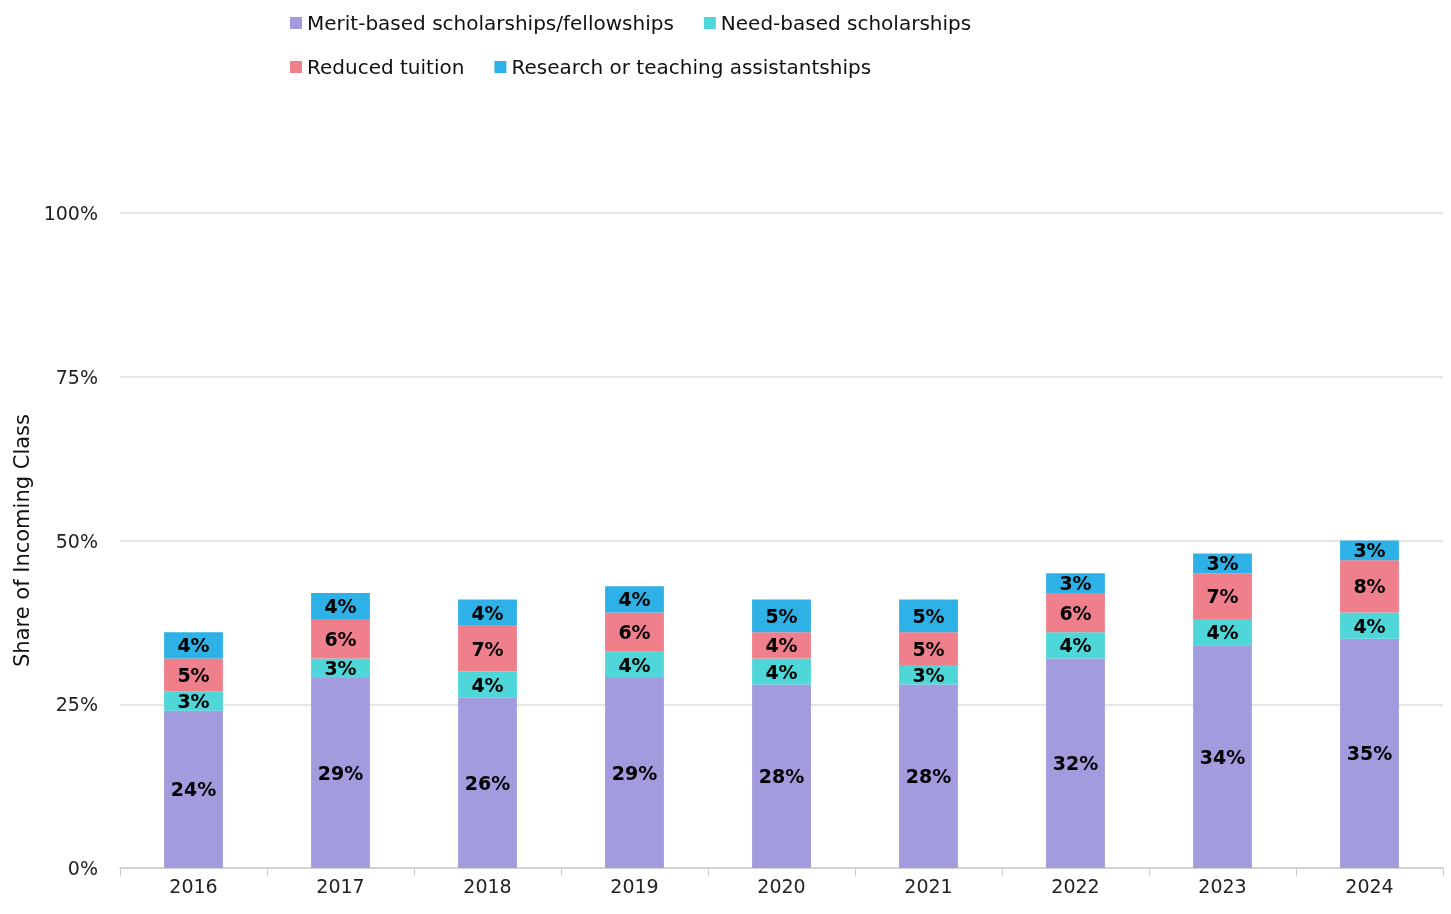 The width and height of the screenshot is (1451, 914). What do you see at coordinates (76, 540) in the screenshot?
I see `y-tick-label: 50%` at bounding box center [76, 540].